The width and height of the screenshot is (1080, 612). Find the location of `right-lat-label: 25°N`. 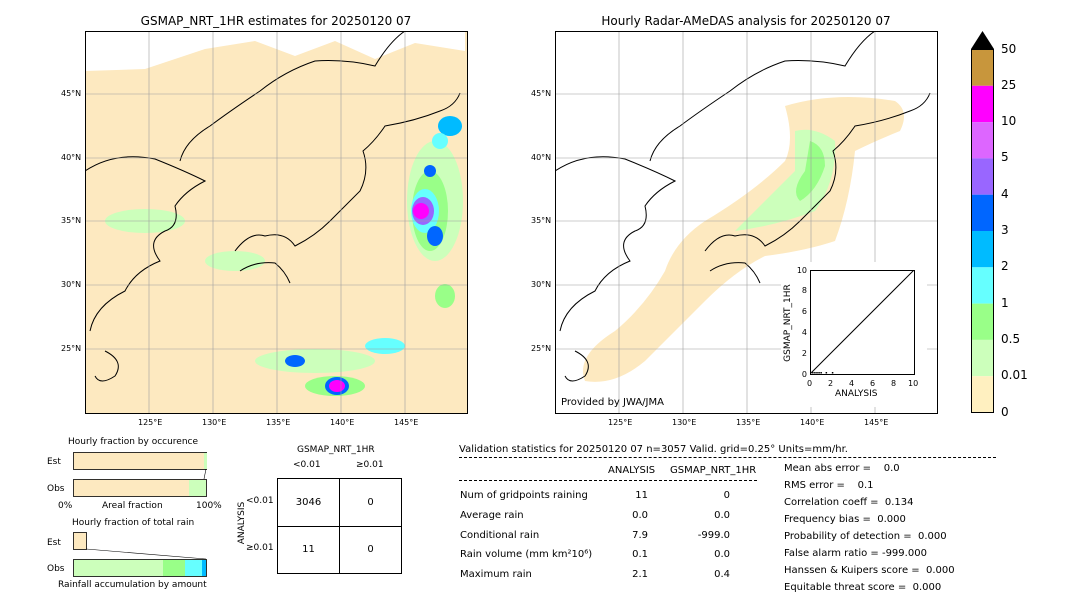

right-lat-label: 25°N is located at coordinates (541, 348).